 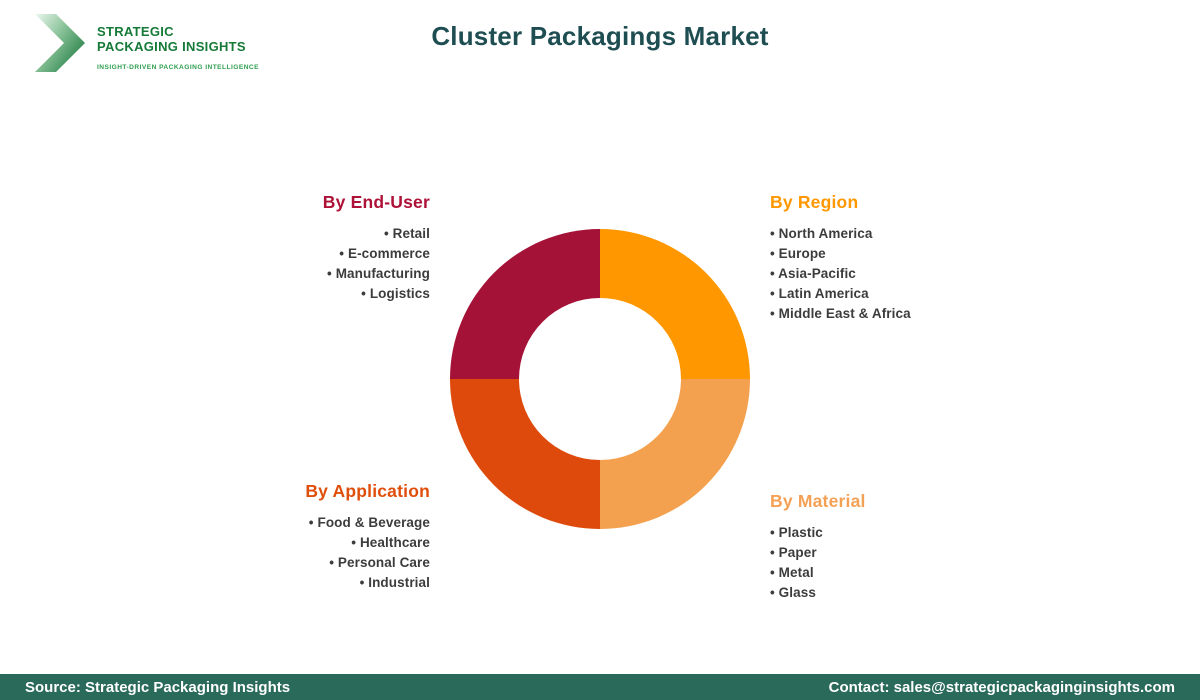 What do you see at coordinates (792, 572) in the screenshot?
I see `list-item: • Metal` at bounding box center [792, 572].